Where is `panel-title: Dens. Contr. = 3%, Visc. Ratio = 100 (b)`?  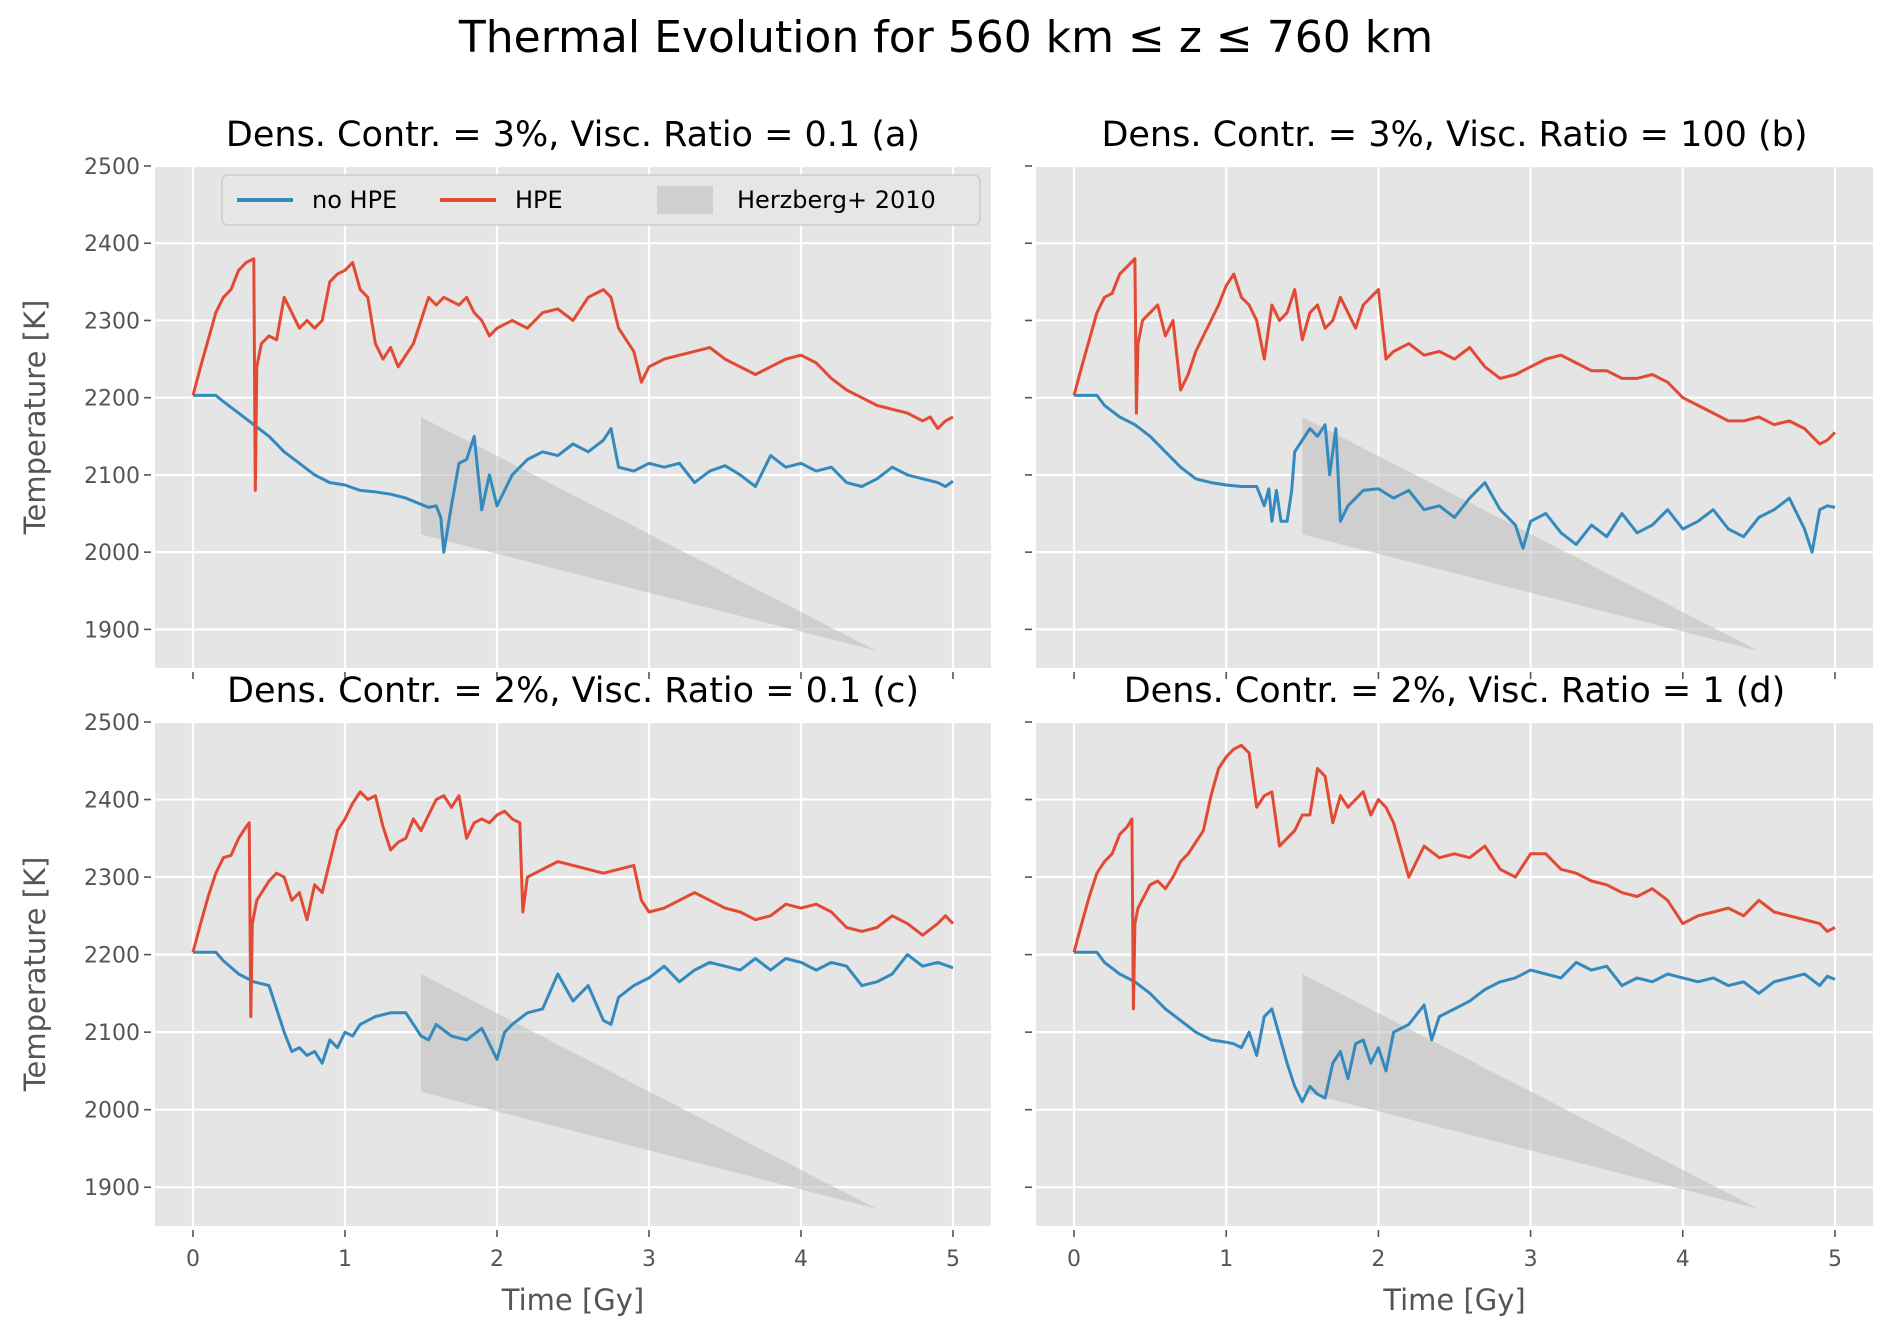 panel-title: Dens. Contr. = 3%, Visc. Ratio = 100 (b) is located at coordinates (1454, 135).